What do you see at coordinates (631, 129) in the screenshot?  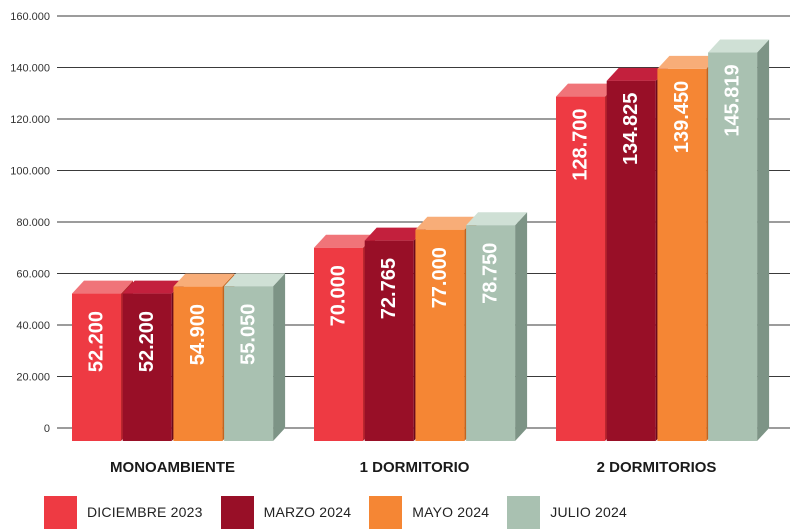 I see `bar-value-label: 134.825` at bounding box center [631, 129].